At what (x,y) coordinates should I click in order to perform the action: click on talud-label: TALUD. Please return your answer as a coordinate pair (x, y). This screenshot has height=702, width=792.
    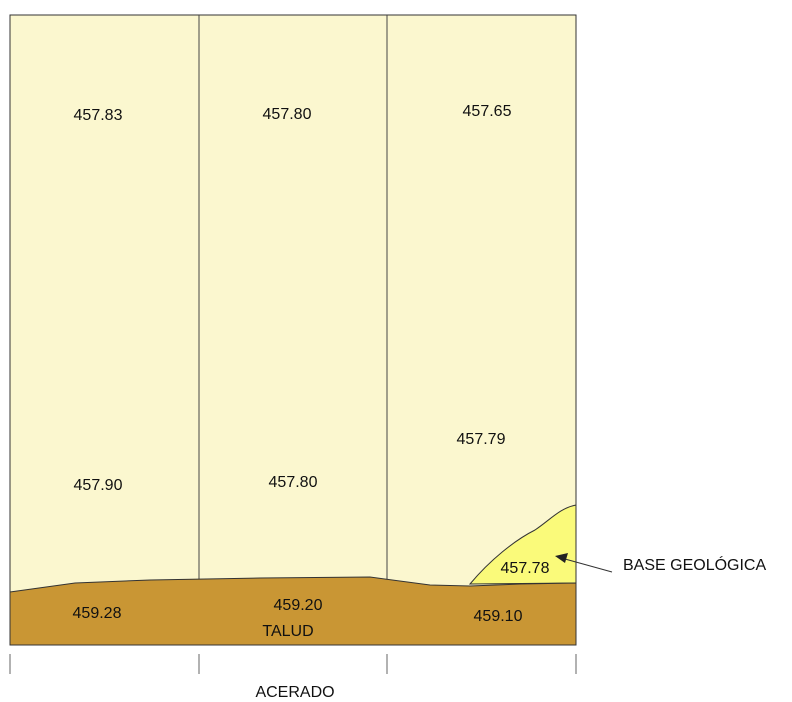
    Looking at the image, I should click on (287, 631).